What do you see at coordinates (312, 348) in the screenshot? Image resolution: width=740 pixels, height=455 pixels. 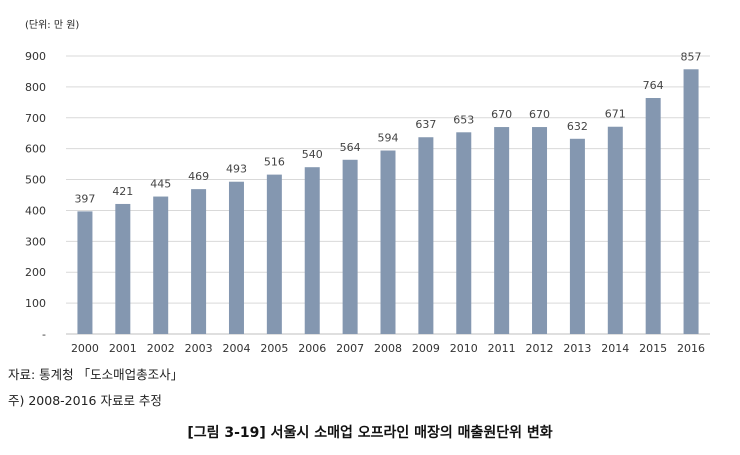 I see `x-tick-label: 2006` at bounding box center [312, 348].